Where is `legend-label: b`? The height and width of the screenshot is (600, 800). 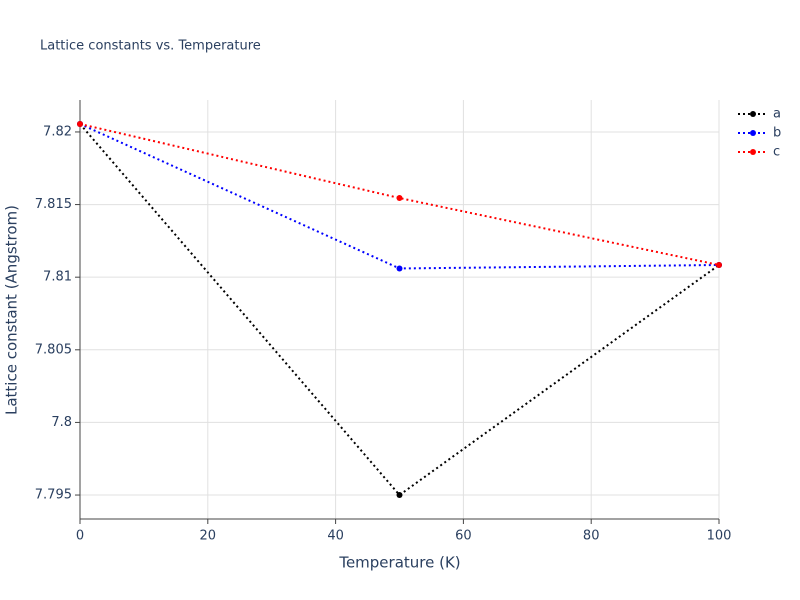 legend-label: b is located at coordinates (777, 133).